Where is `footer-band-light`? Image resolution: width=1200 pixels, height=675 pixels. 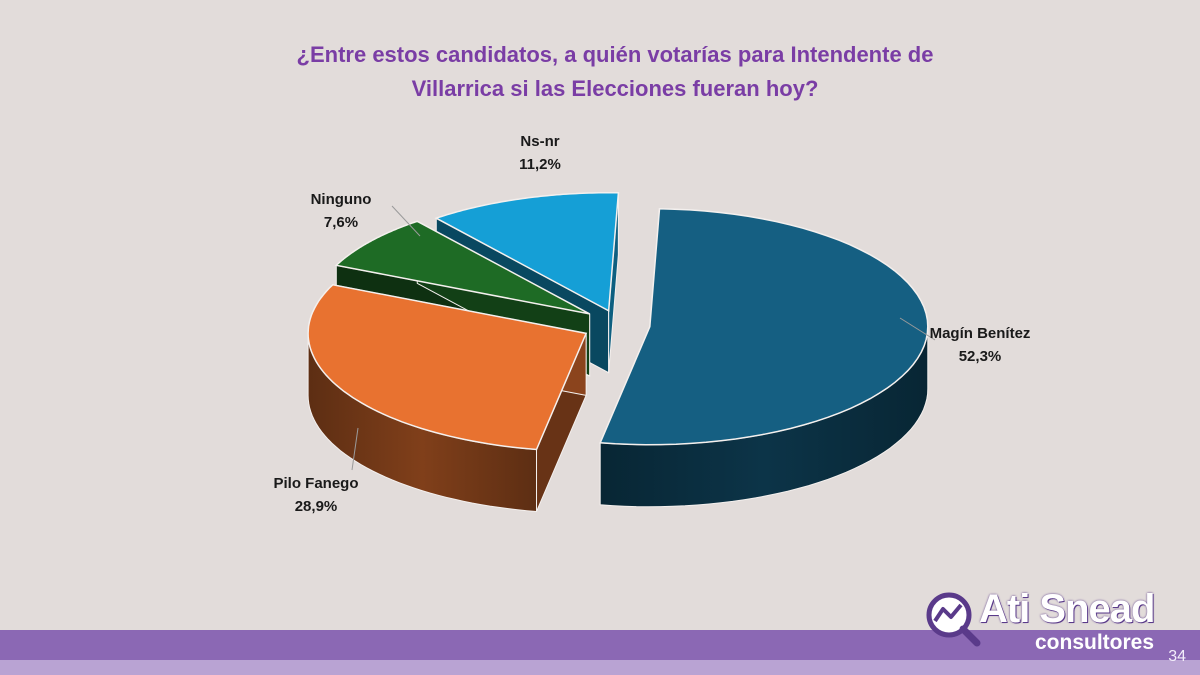
footer-band-light is located at coordinates (600, 667).